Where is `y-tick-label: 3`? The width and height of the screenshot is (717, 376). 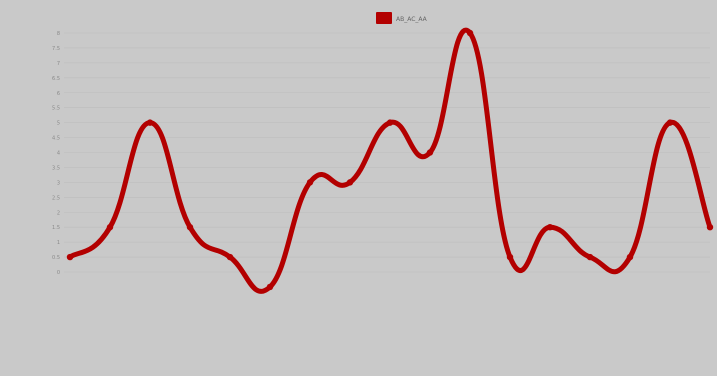 y-tick-label: 3 is located at coordinates (58, 183).